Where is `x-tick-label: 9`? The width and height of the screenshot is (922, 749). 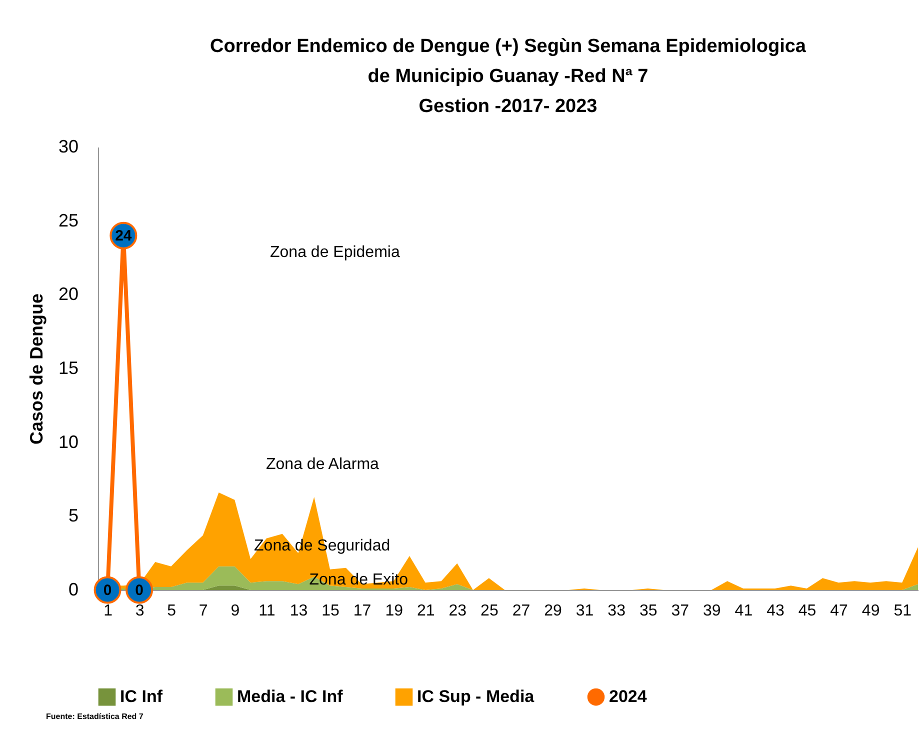
x-tick-label: 9 is located at coordinates (235, 611).